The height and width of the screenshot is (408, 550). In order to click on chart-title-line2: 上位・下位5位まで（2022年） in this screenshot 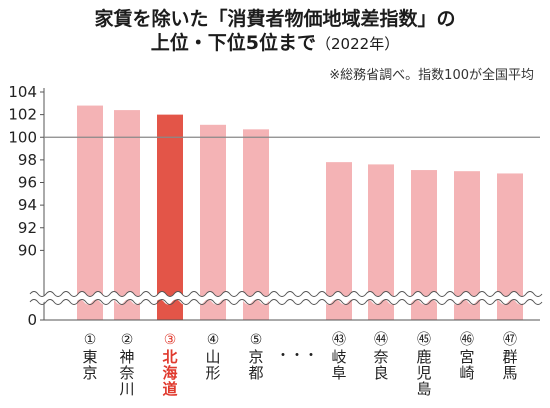, I will do `click(275, 43)`.